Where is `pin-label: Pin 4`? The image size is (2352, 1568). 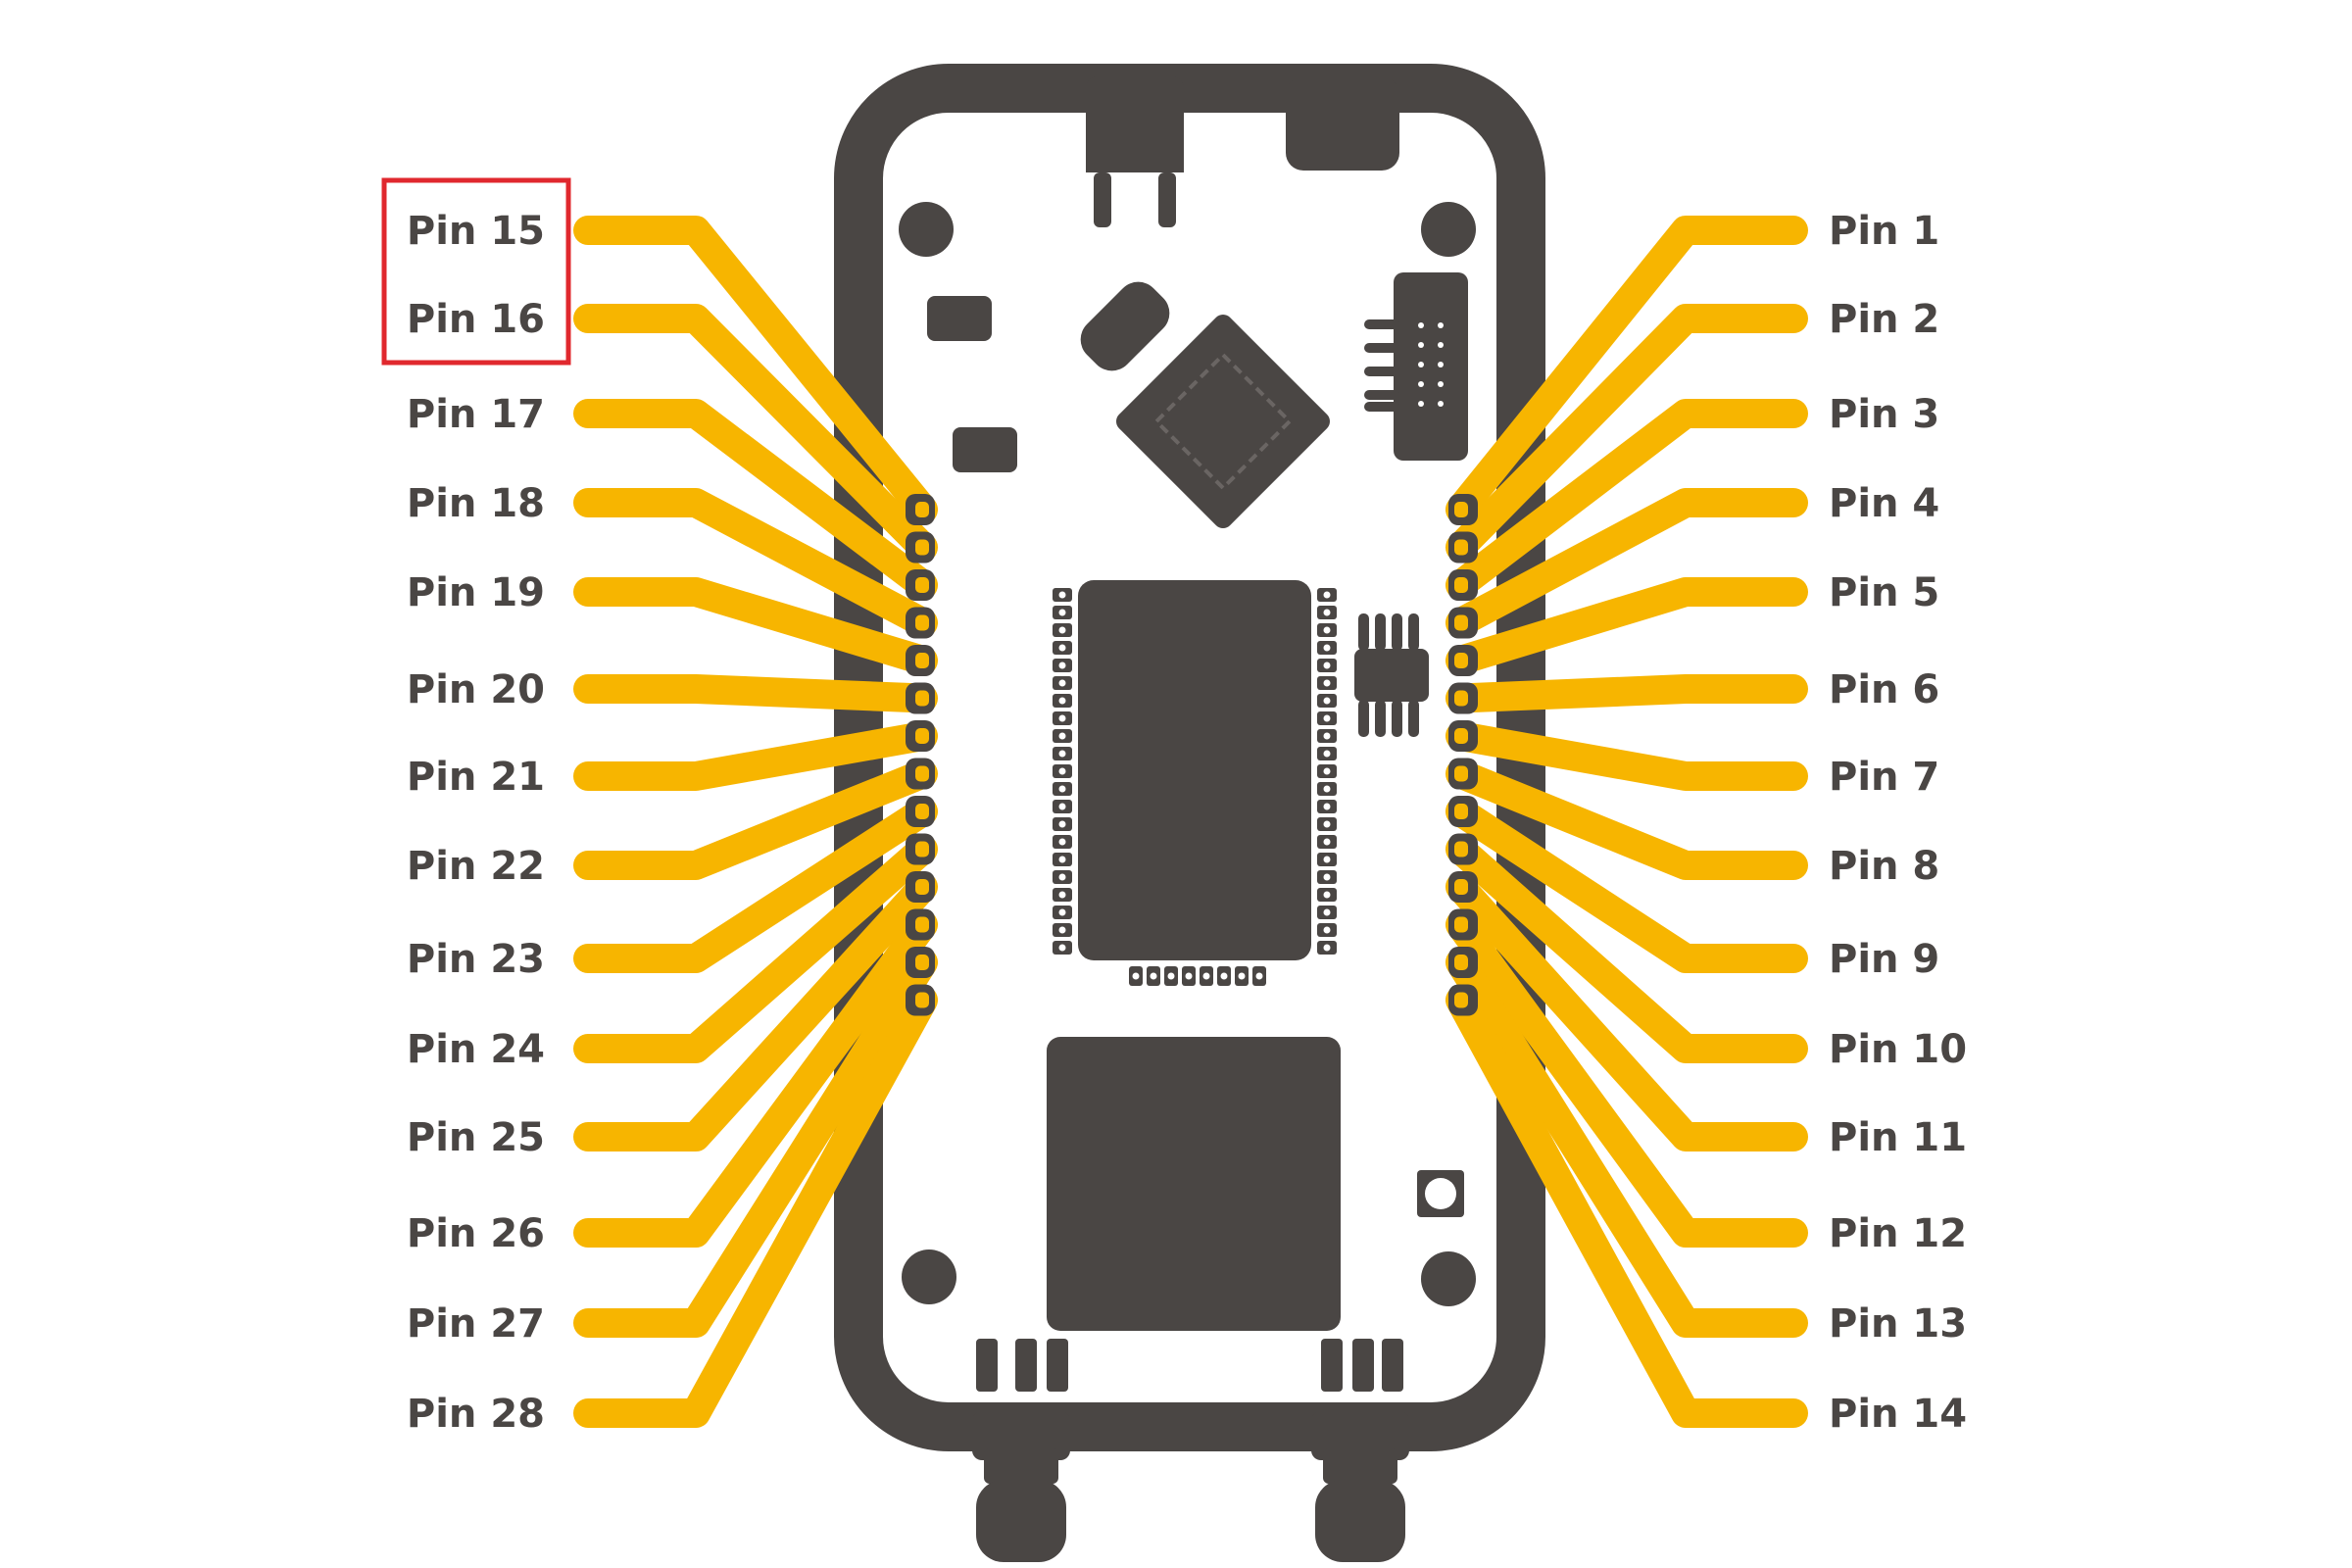
pin-label: Pin 4 is located at coordinates (1884, 504).